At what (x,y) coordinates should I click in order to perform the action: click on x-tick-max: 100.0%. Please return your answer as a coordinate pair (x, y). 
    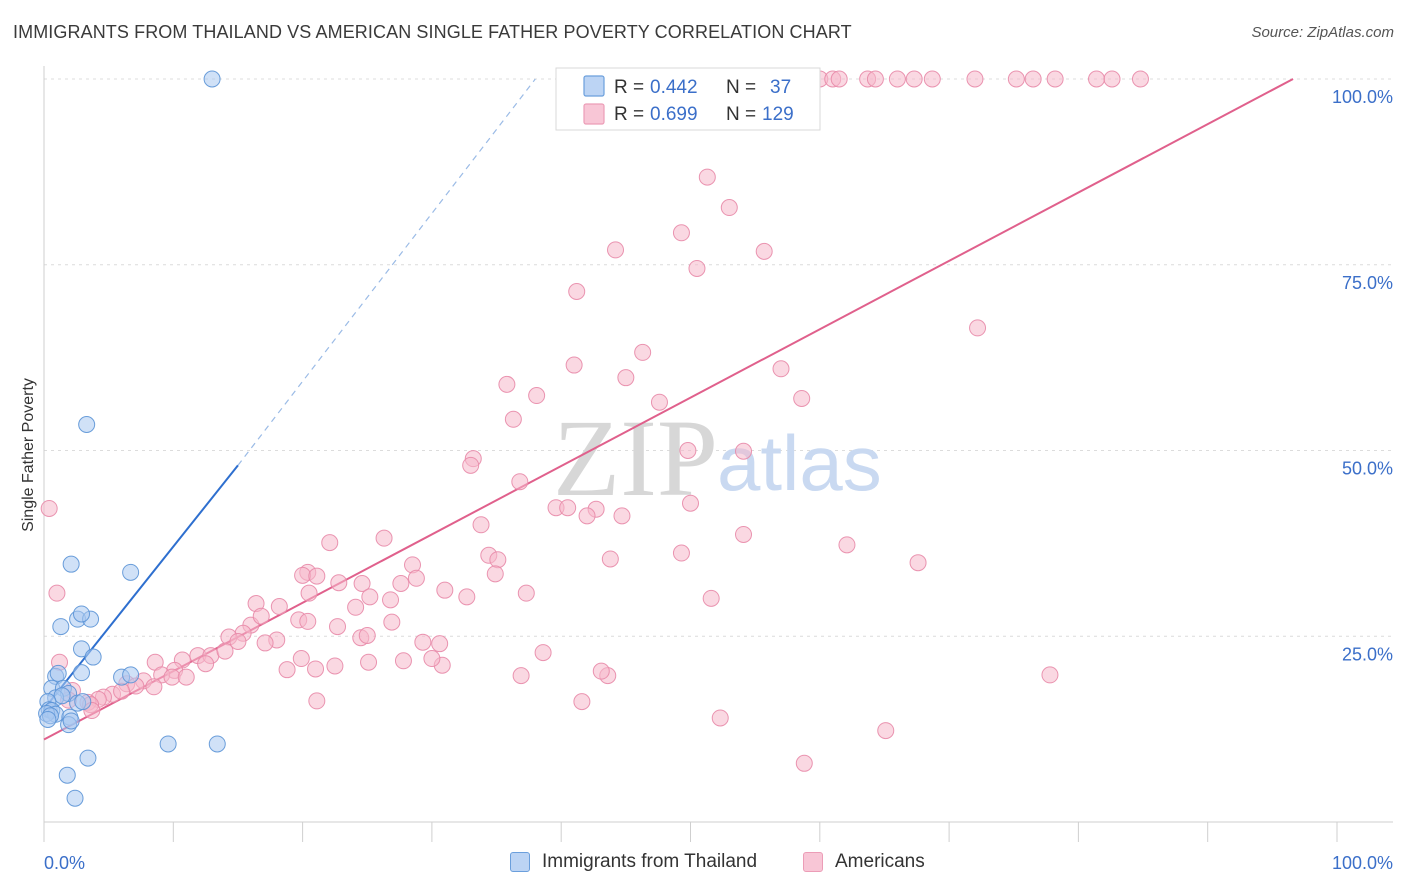
    Looking at the image, I should click on (1362, 863).